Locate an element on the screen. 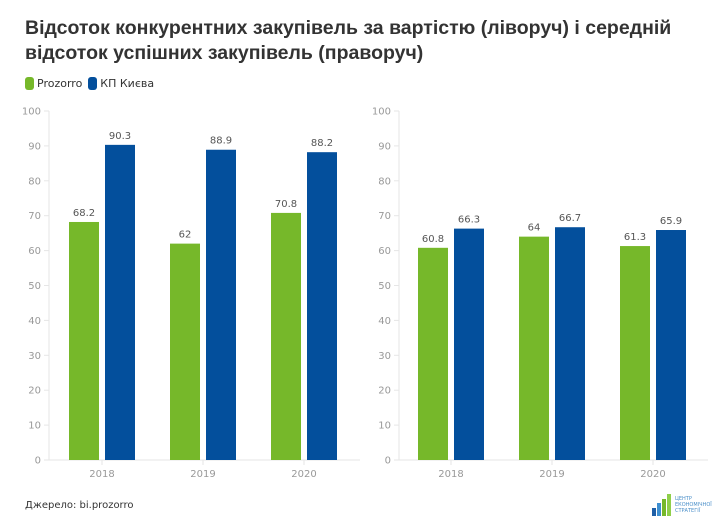 Image resolution: width=723 pixels, height=525 pixels. logo-text: ЦЕНТР ЕКОНОМІЧНОЇ СТРАТЕГІЇ is located at coordinates (693, 505).